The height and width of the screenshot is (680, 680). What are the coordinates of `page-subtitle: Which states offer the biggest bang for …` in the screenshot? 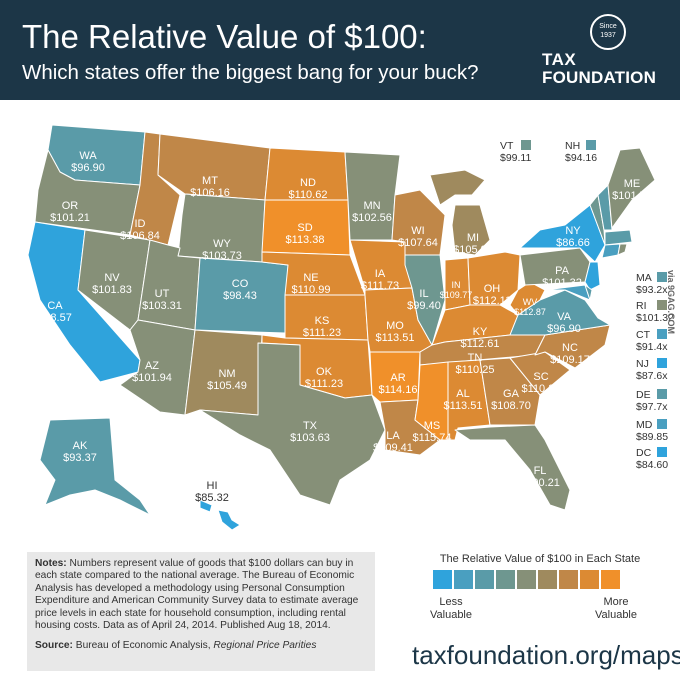 It's located at (250, 72).